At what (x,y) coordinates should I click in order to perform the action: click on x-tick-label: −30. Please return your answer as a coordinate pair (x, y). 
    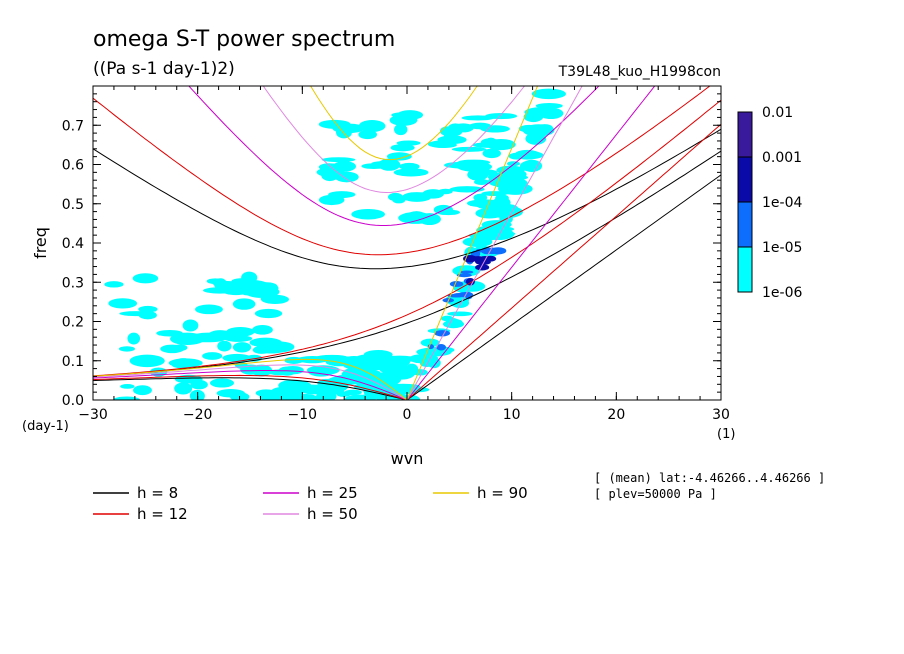
    Looking at the image, I should click on (93, 415).